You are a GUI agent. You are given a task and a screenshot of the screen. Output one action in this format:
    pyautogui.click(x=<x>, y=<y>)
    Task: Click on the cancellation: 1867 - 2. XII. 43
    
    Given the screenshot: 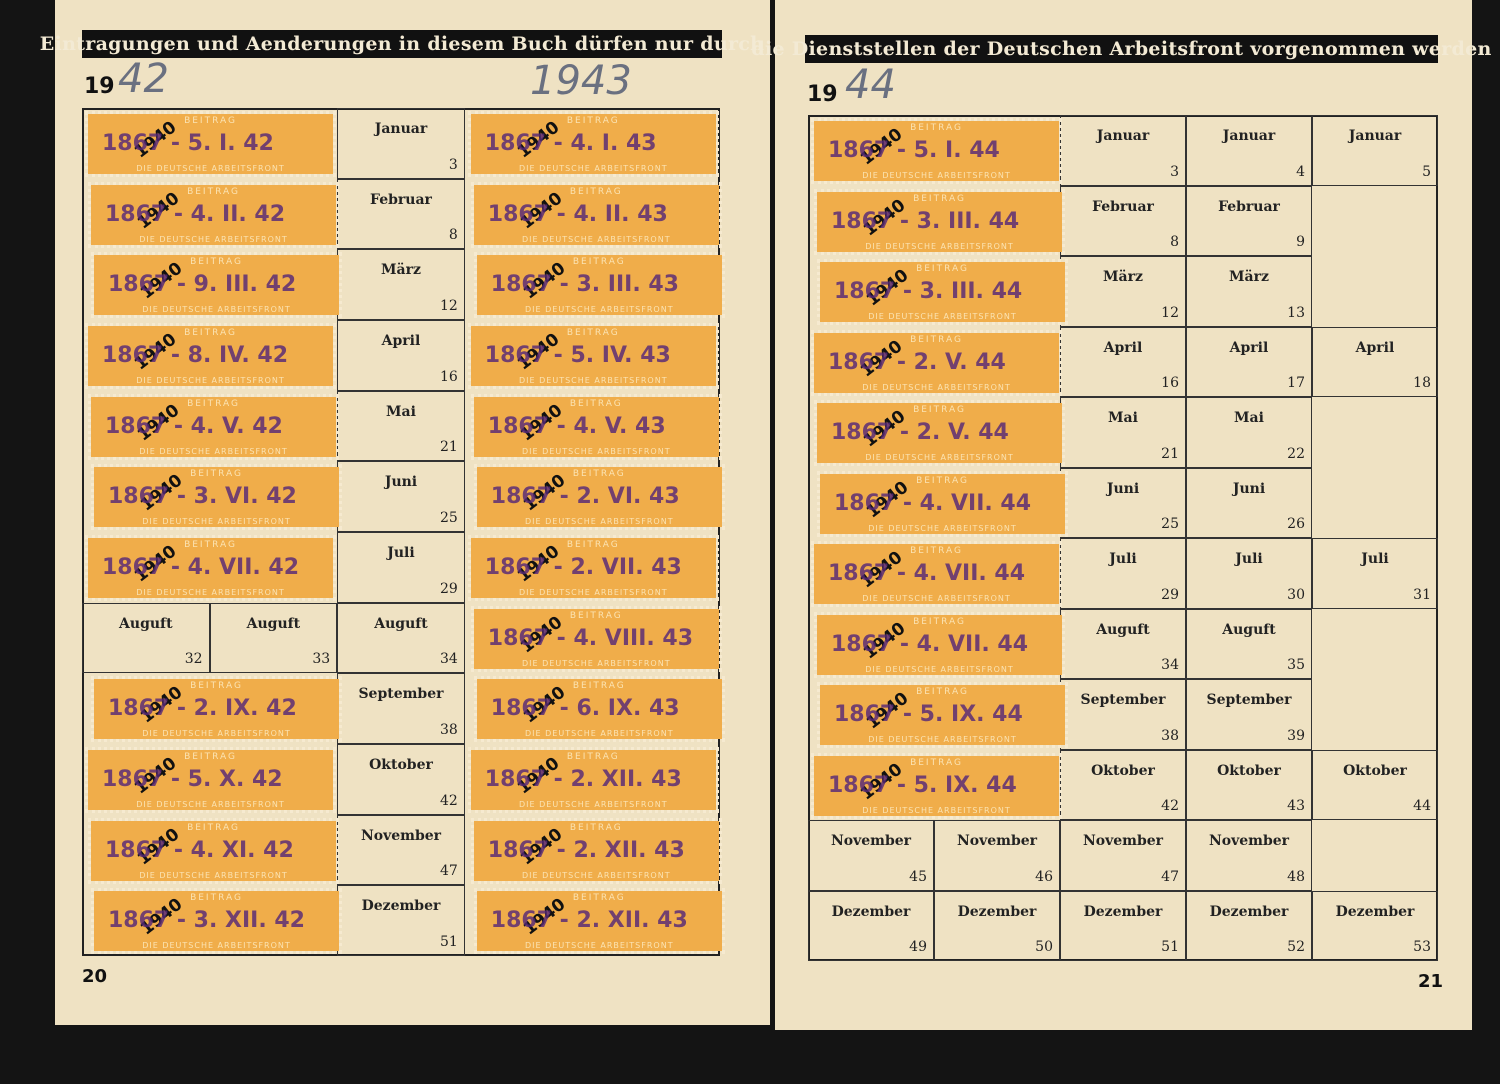 What is the action you would take?
    pyautogui.click(x=589, y=921)
    